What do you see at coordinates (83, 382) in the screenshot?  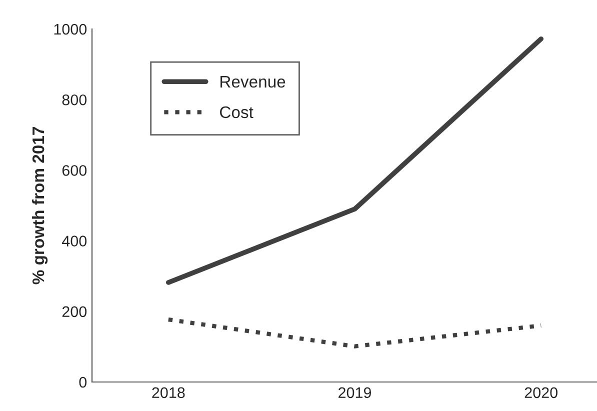 I see `y-tick-label: 0` at bounding box center [83, 382].